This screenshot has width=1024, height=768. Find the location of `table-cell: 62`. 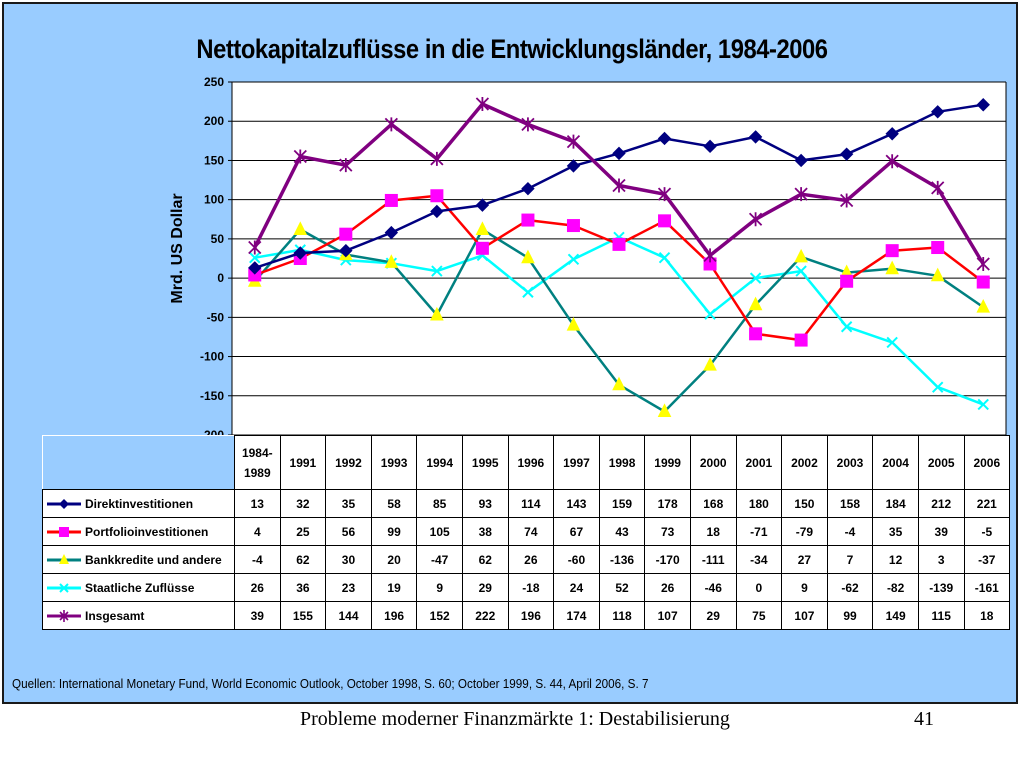

table-cell: 62 is located at coordinates (303, 559).